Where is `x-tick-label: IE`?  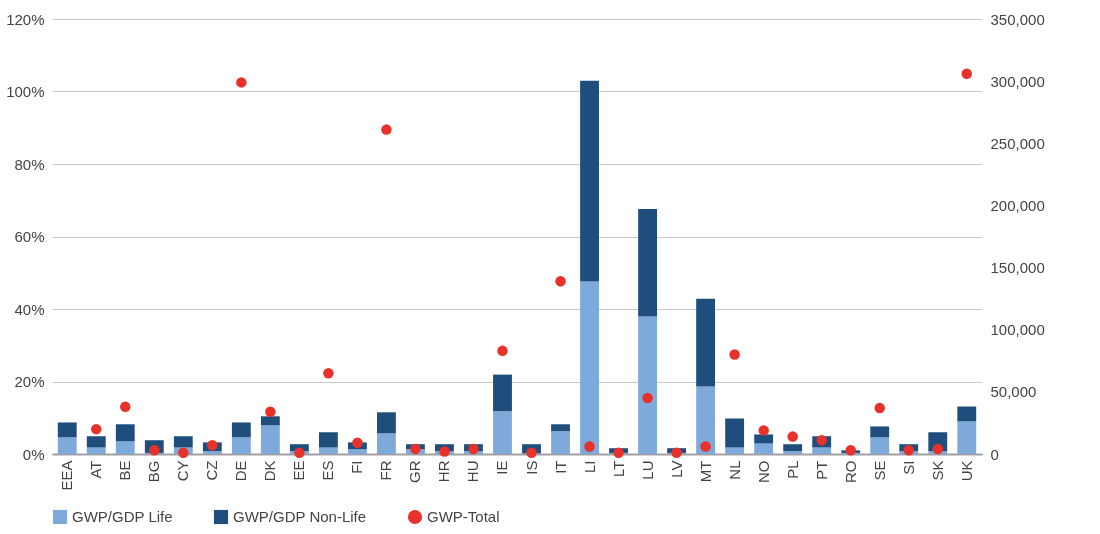
x-tick-label: IE is located at coordinates (502, 467).